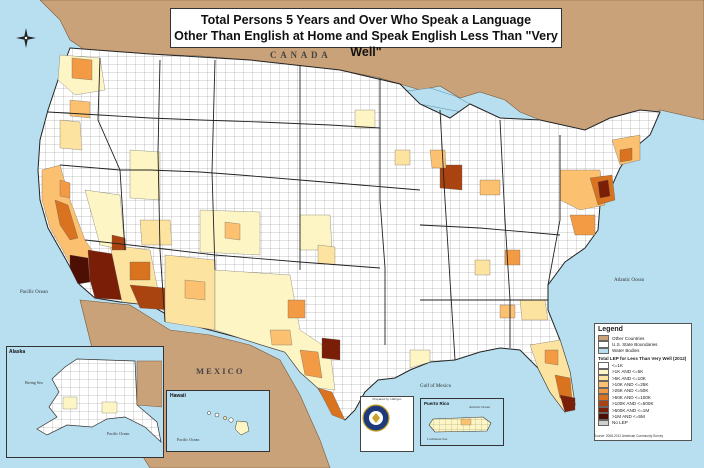 The image size is (704, 468). I want to click on legend-class-row: >10K AND <=25K, so click(643, 384).